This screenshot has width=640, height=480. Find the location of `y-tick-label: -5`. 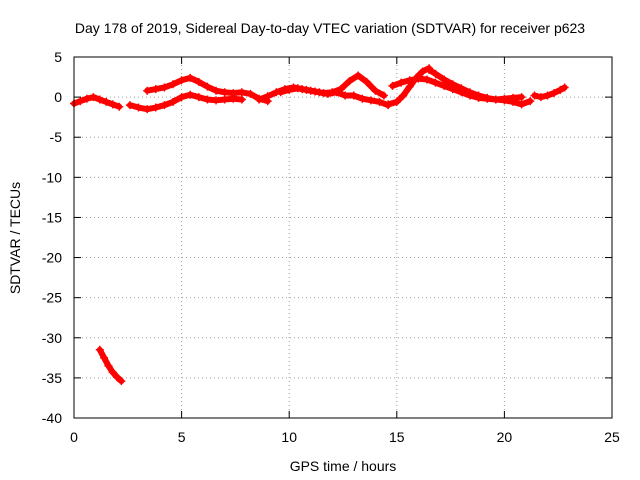

y-tick-label: -5 is located at coordinates (56, 137).